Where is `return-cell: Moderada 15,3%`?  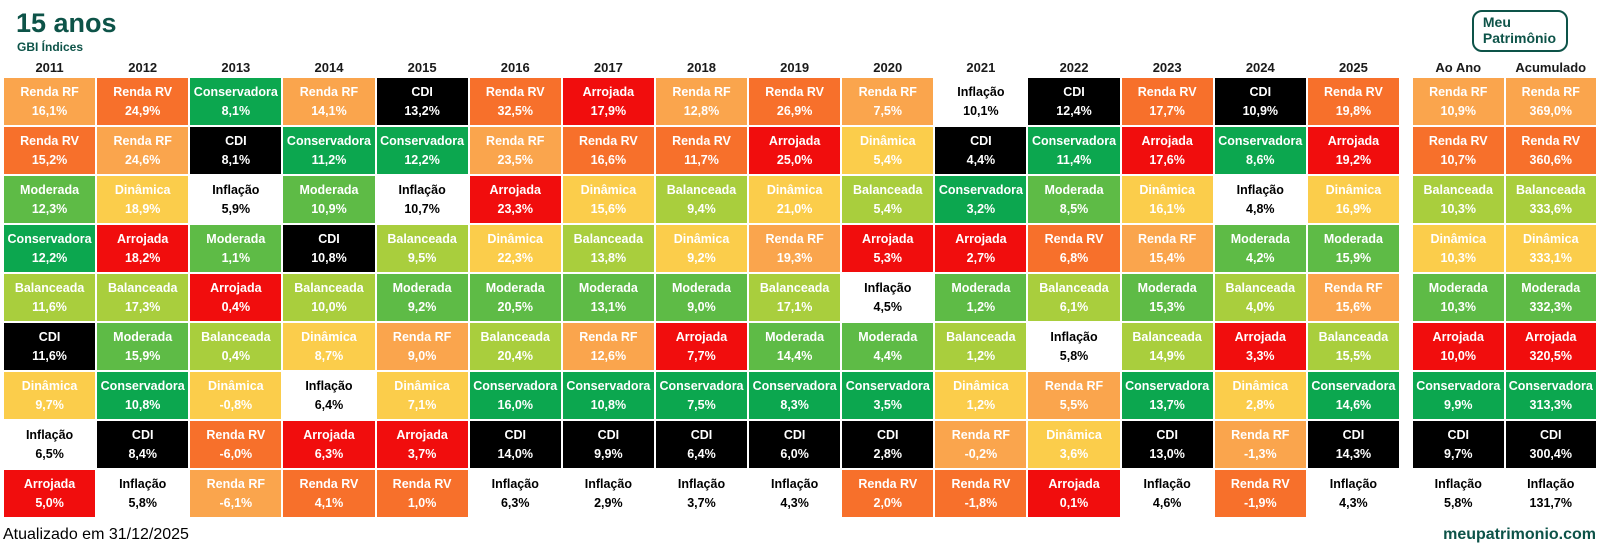 return-cell: Moderada 15,3% is located at coordinates (1167, 297).